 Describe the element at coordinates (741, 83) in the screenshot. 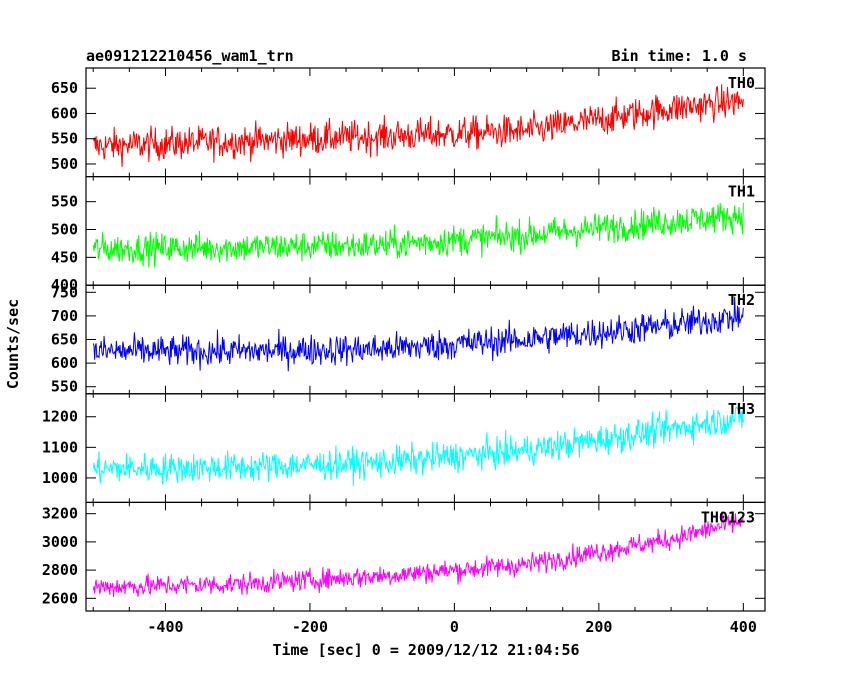

I see `panel-label-th0: TH0` at that location.